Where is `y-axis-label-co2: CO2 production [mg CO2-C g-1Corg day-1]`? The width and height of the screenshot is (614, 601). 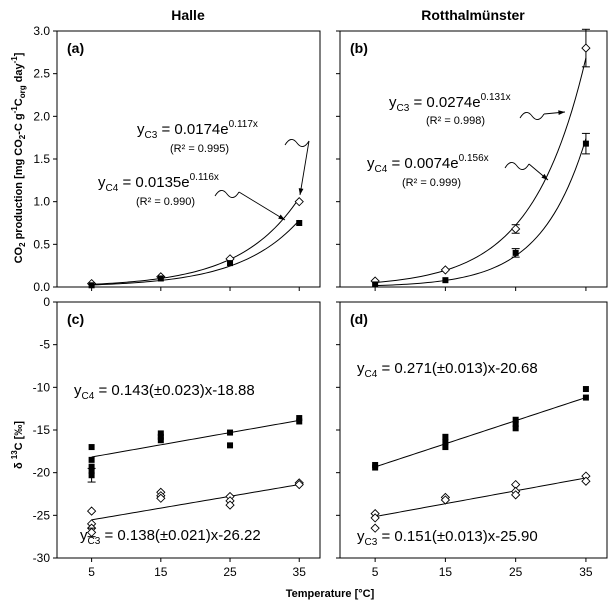 y-axis-label-co2: CO2 production [mg CO2-C g-1Corg day-1] is located at coordinates (18, 157).